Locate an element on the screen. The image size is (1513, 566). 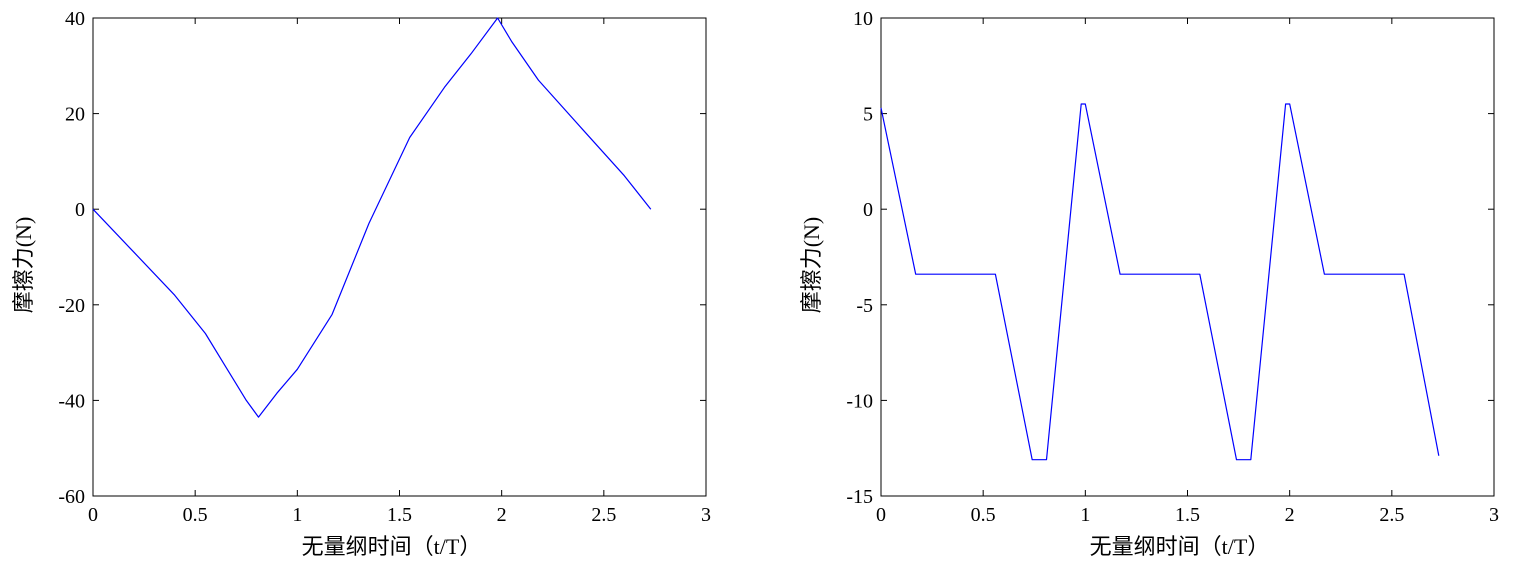
y-tick-label: 10 is located at coordinates (863, 19).